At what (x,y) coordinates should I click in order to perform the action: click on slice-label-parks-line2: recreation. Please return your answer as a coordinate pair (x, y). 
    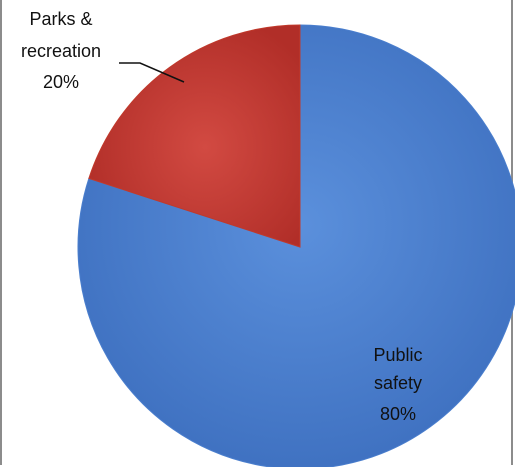
    Looking at the image, I should click on (61, 51).